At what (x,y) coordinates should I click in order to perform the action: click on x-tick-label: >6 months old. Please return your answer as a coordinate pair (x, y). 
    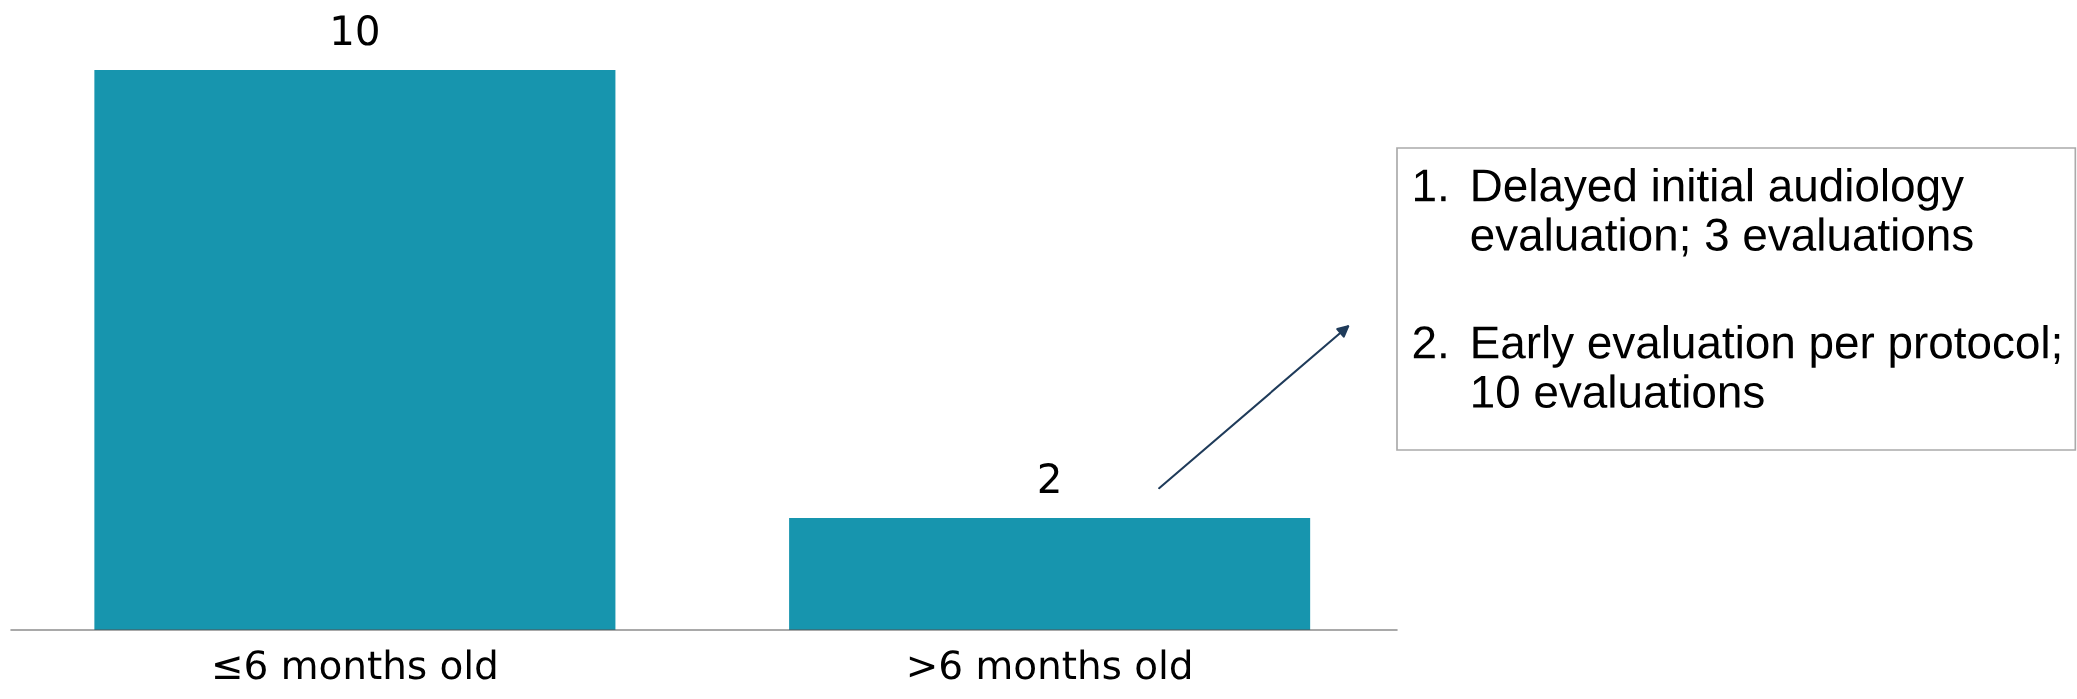
    Looking at the image, I should click on (1050, 664).